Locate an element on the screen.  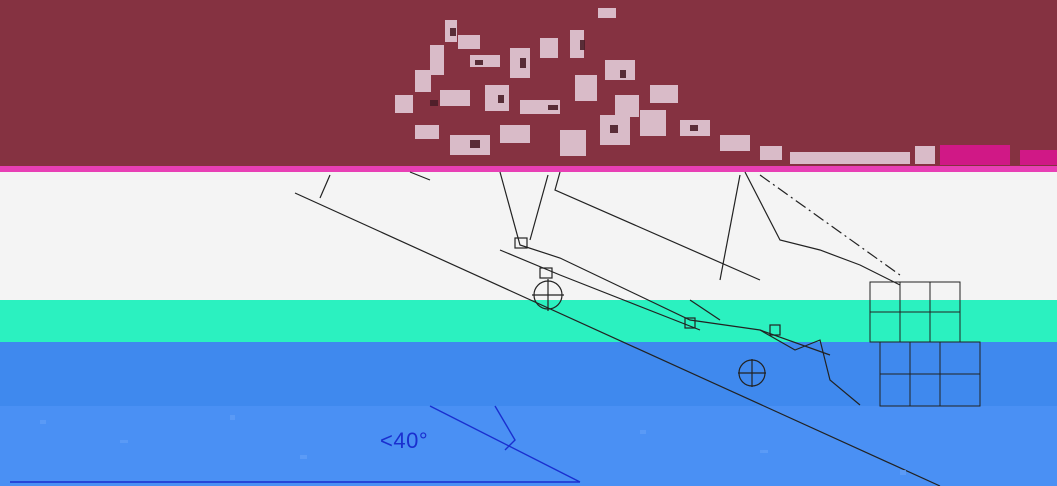
grid-block is located at coordinates (925, 344).